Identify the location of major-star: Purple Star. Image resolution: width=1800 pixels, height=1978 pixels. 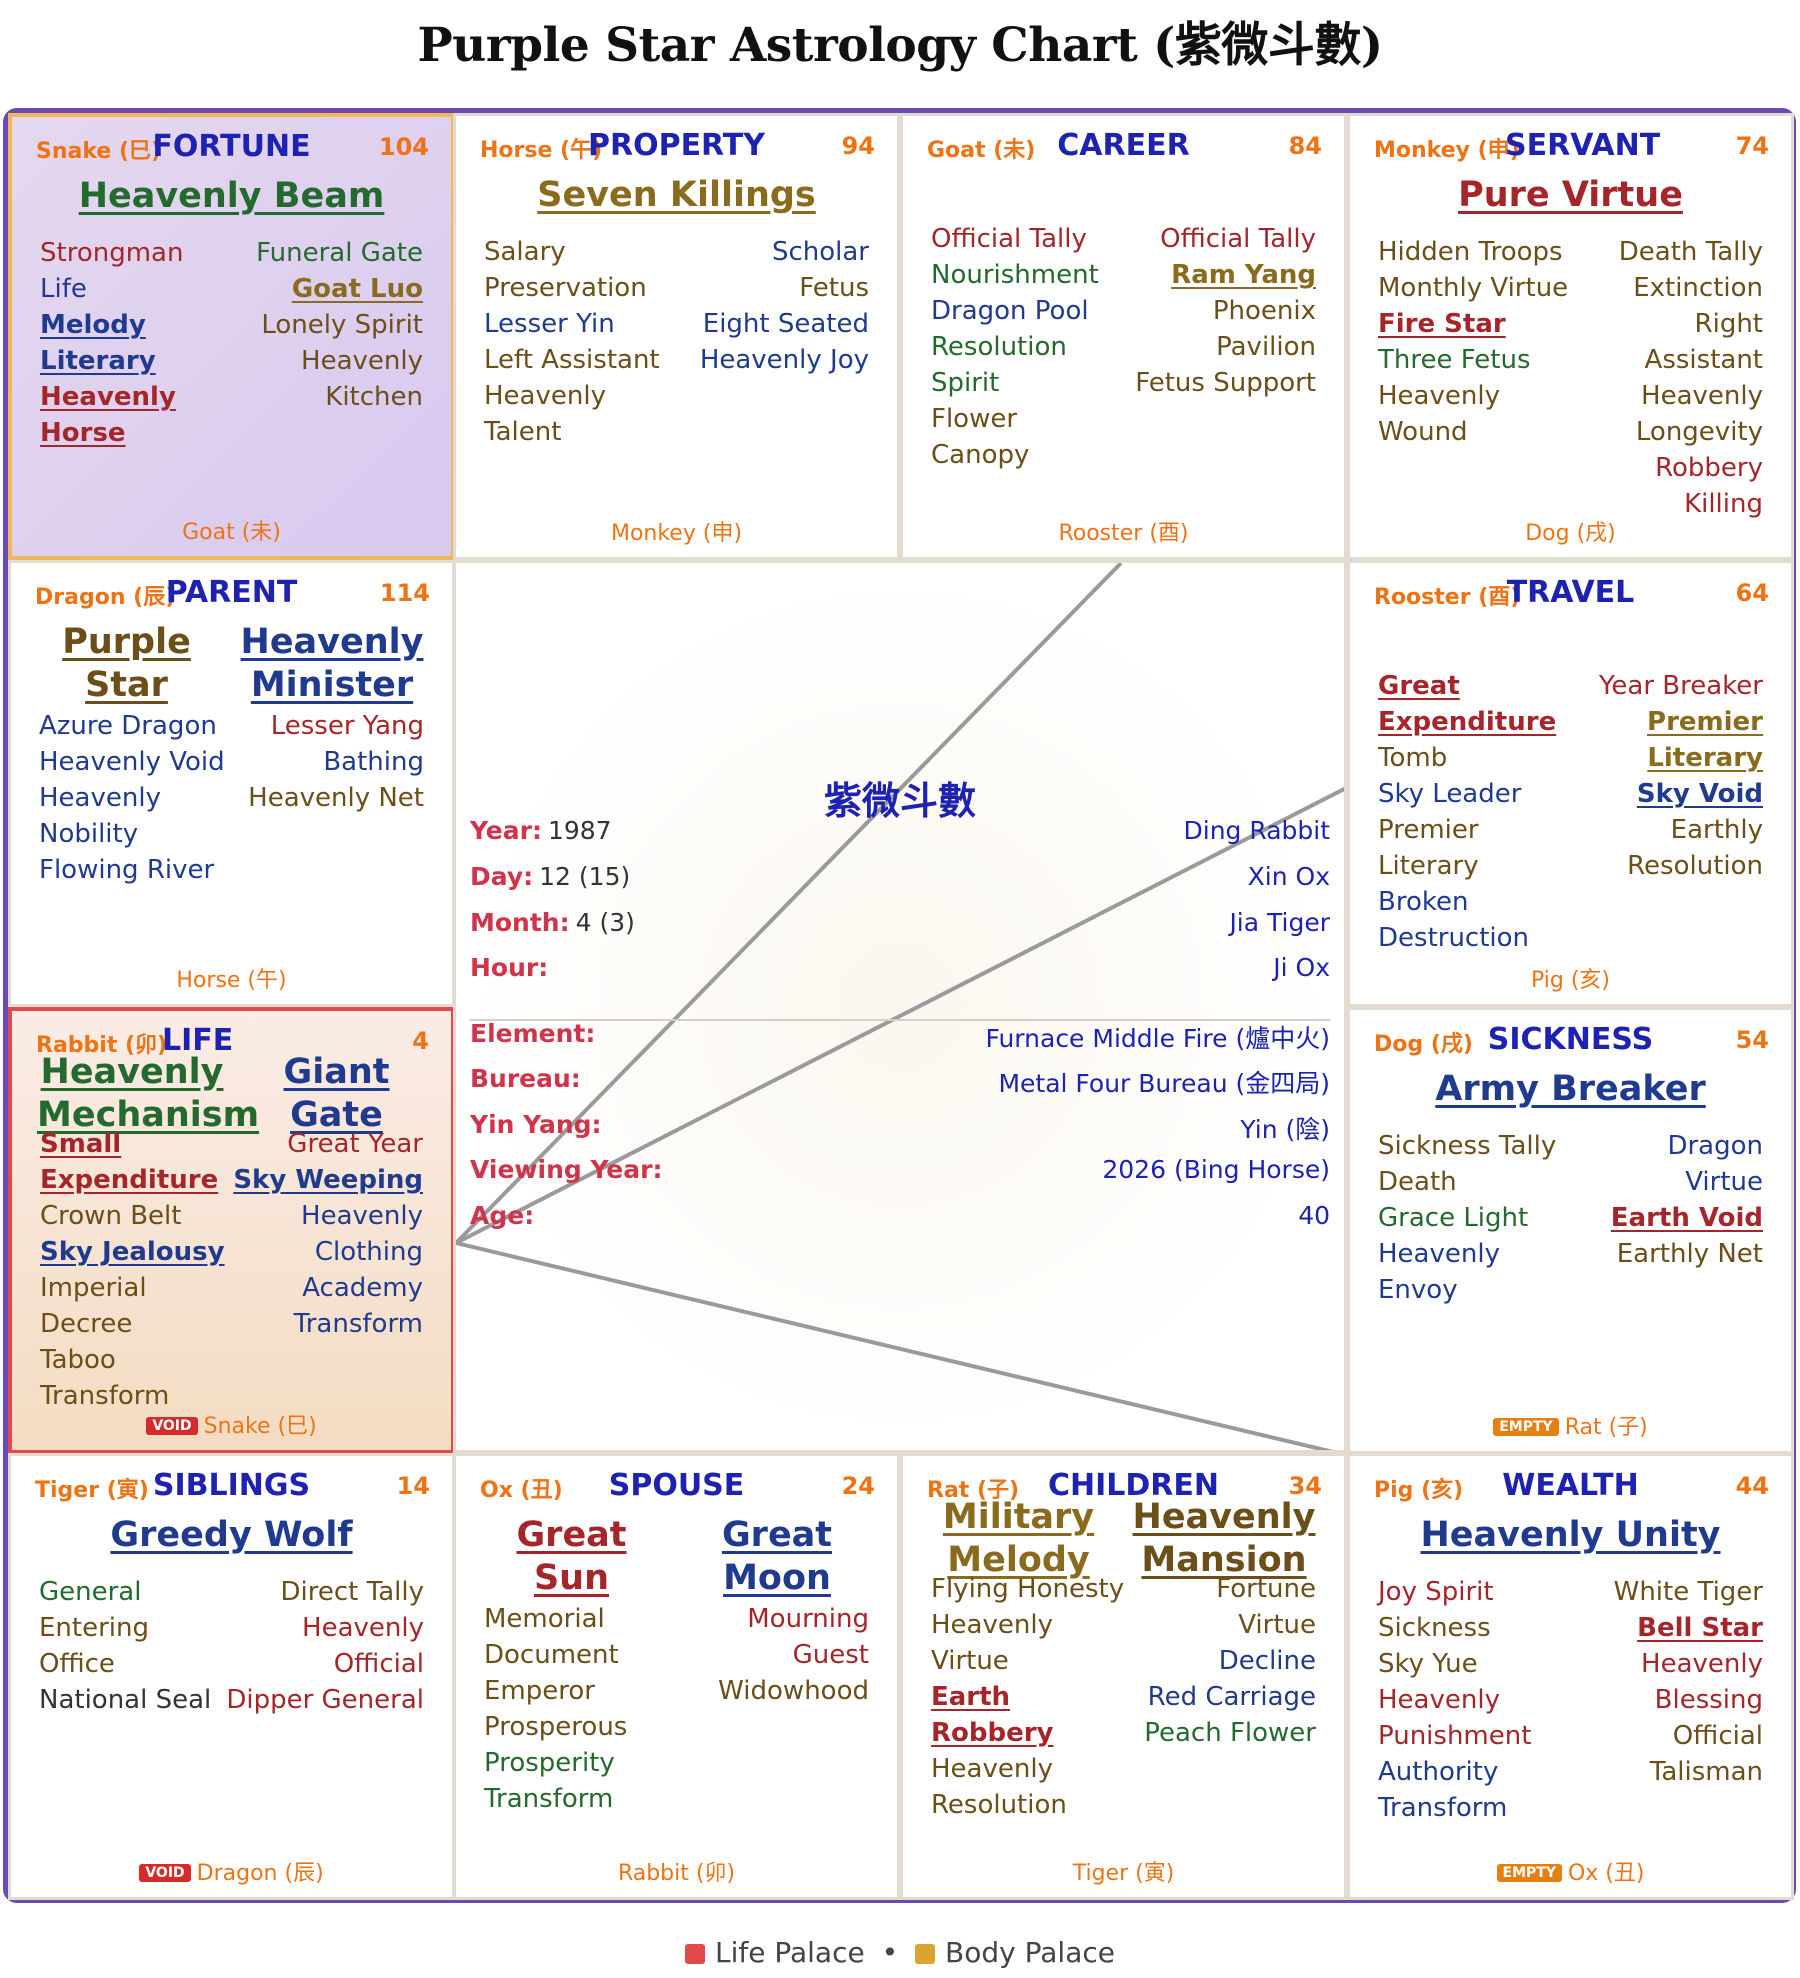
(126, 663).